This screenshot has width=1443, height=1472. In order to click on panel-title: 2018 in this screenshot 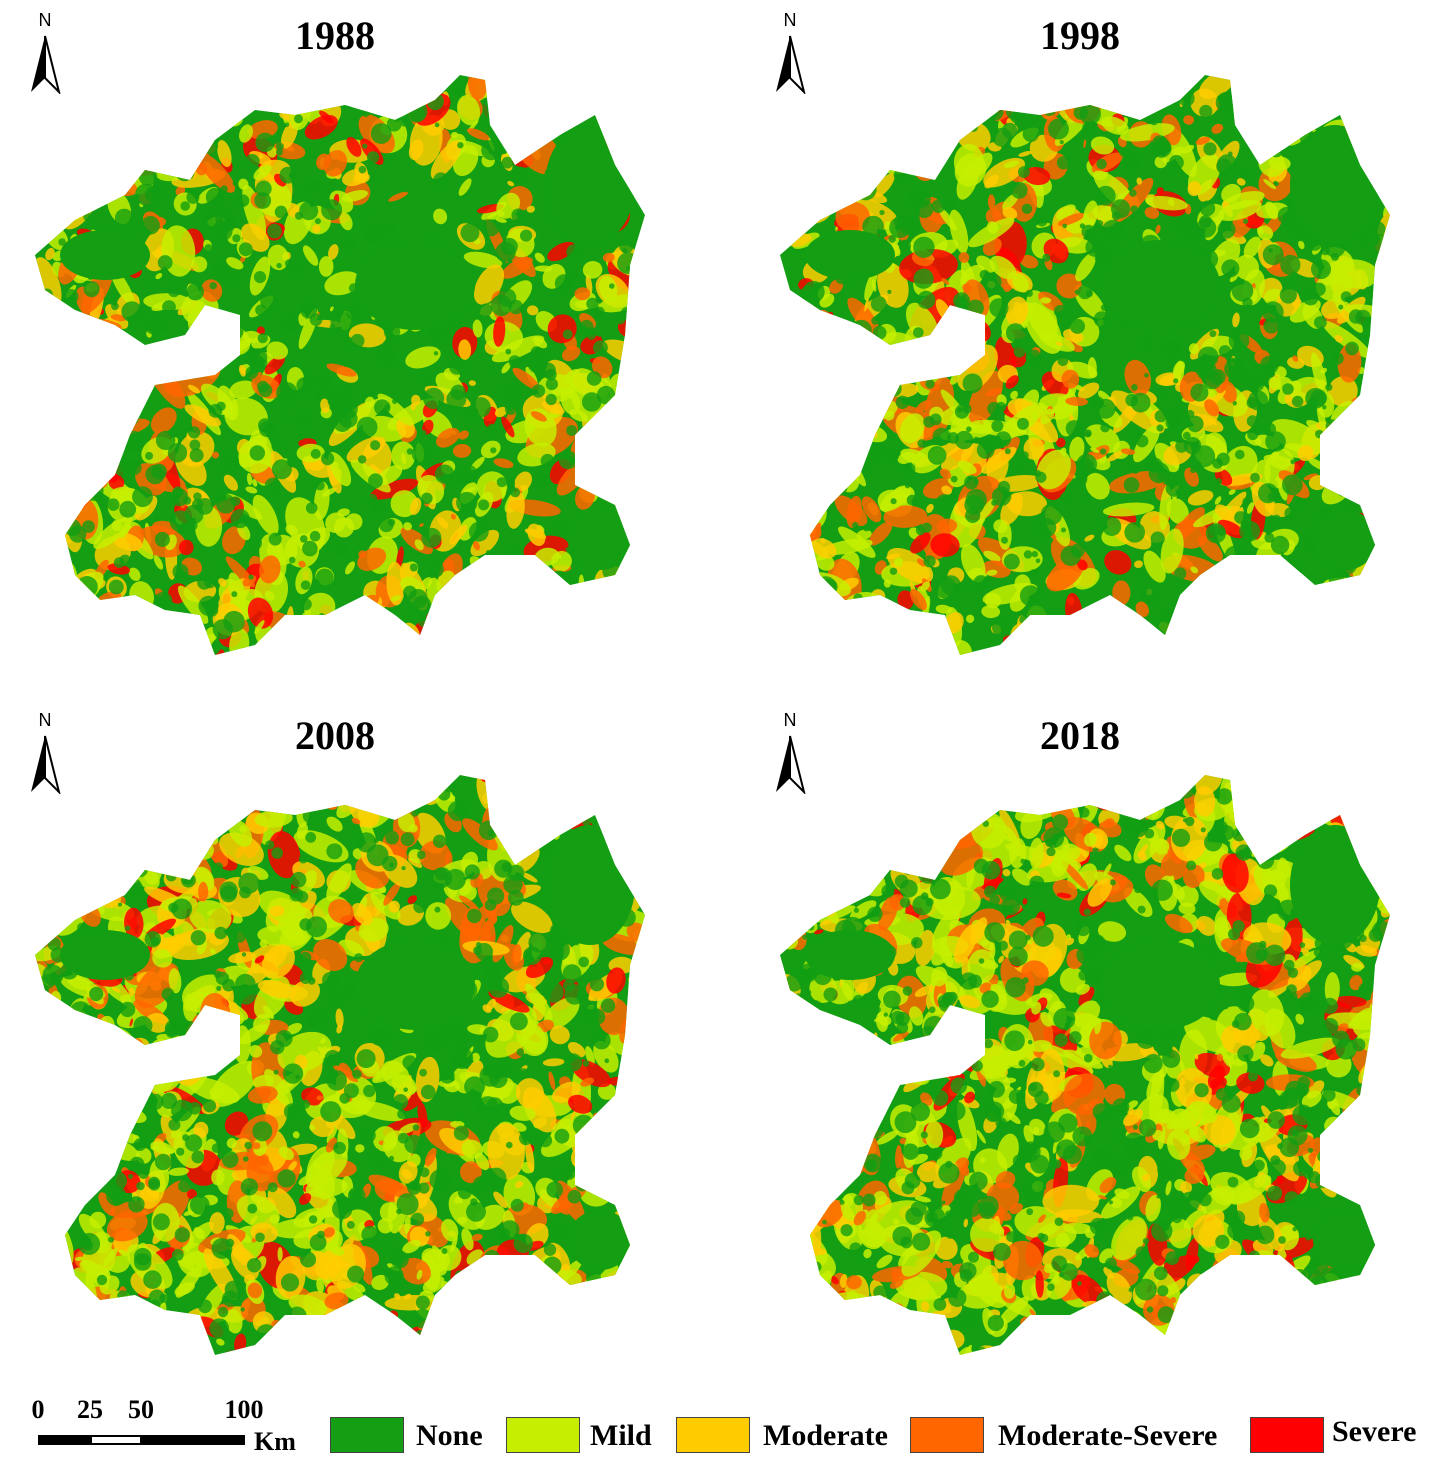, I will do `click(1080, 735)`.